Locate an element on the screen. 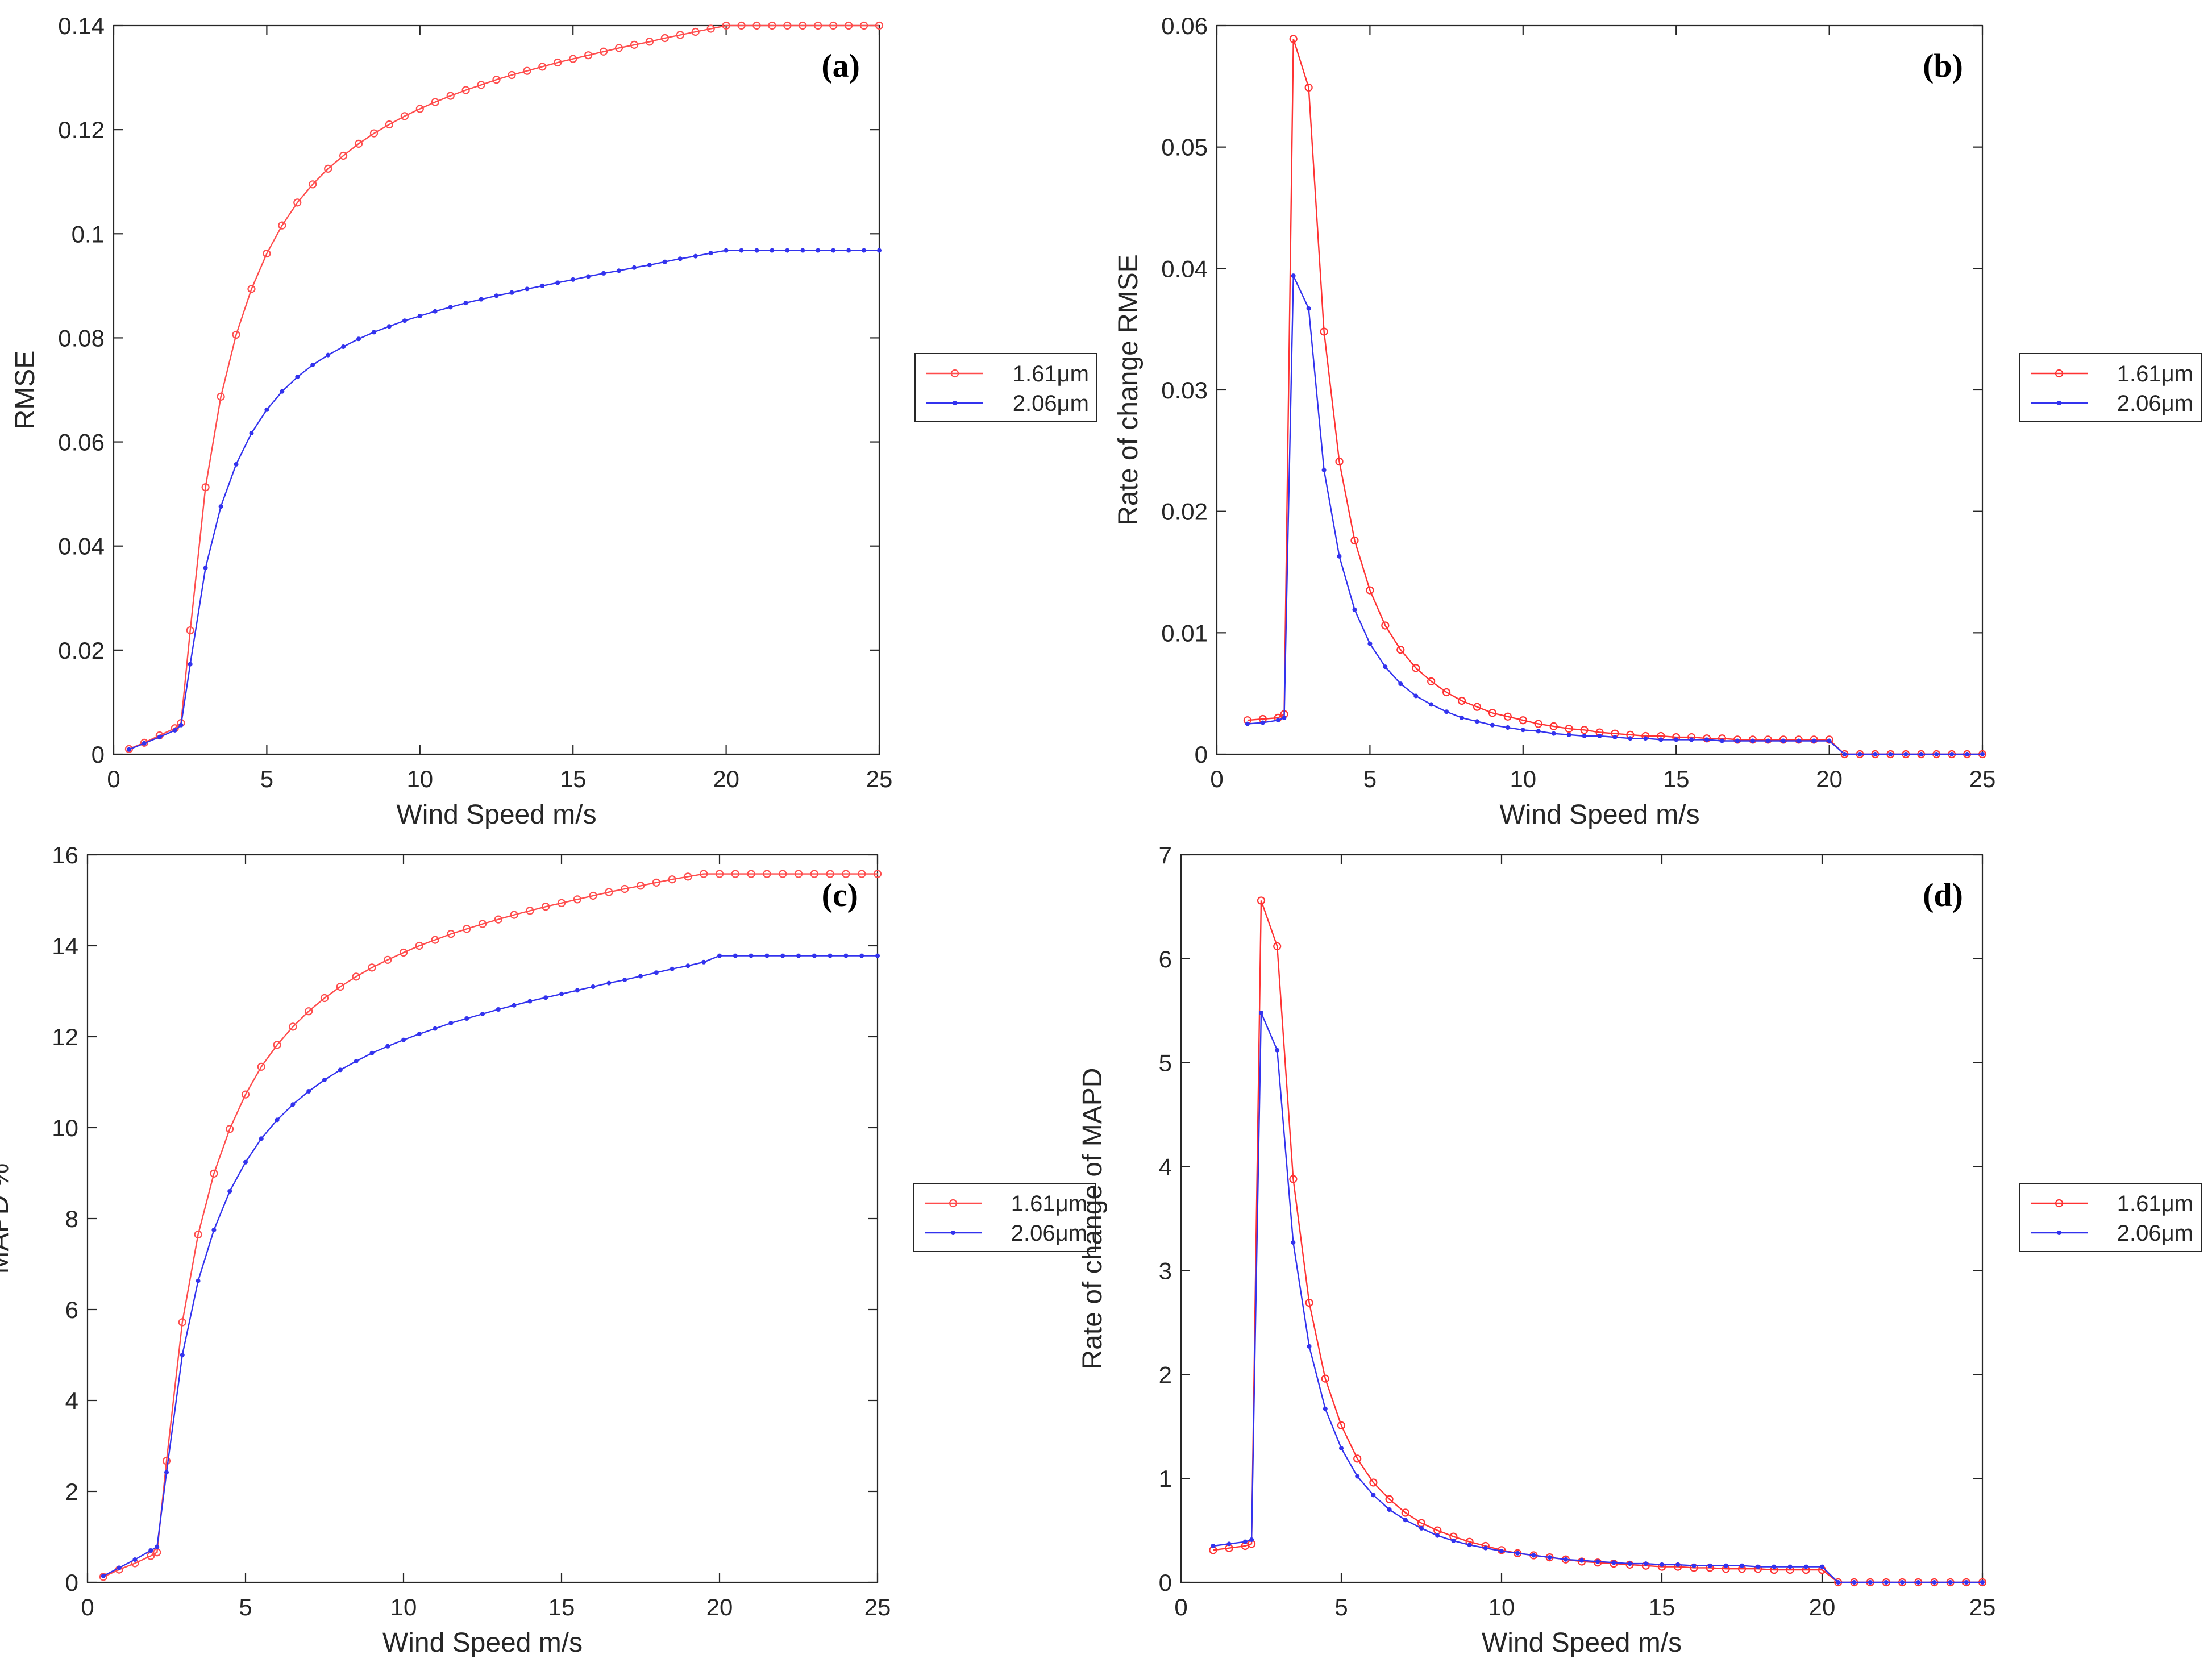  x-tick-label: 10 is located at coordinates (403, 1607).